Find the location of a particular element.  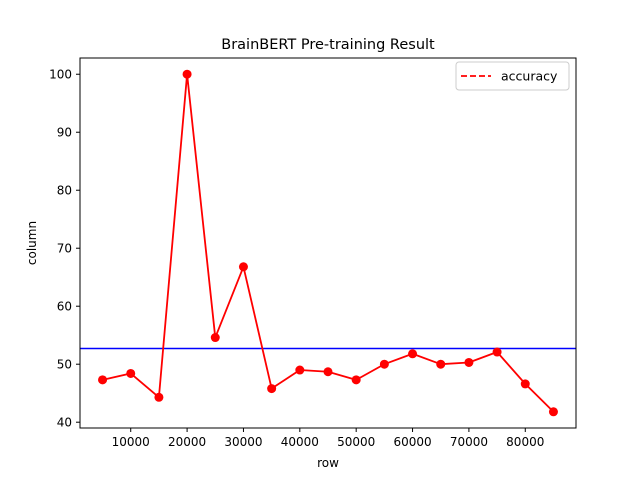

y-tick-label: 80 is located at coordinates (64, 191).